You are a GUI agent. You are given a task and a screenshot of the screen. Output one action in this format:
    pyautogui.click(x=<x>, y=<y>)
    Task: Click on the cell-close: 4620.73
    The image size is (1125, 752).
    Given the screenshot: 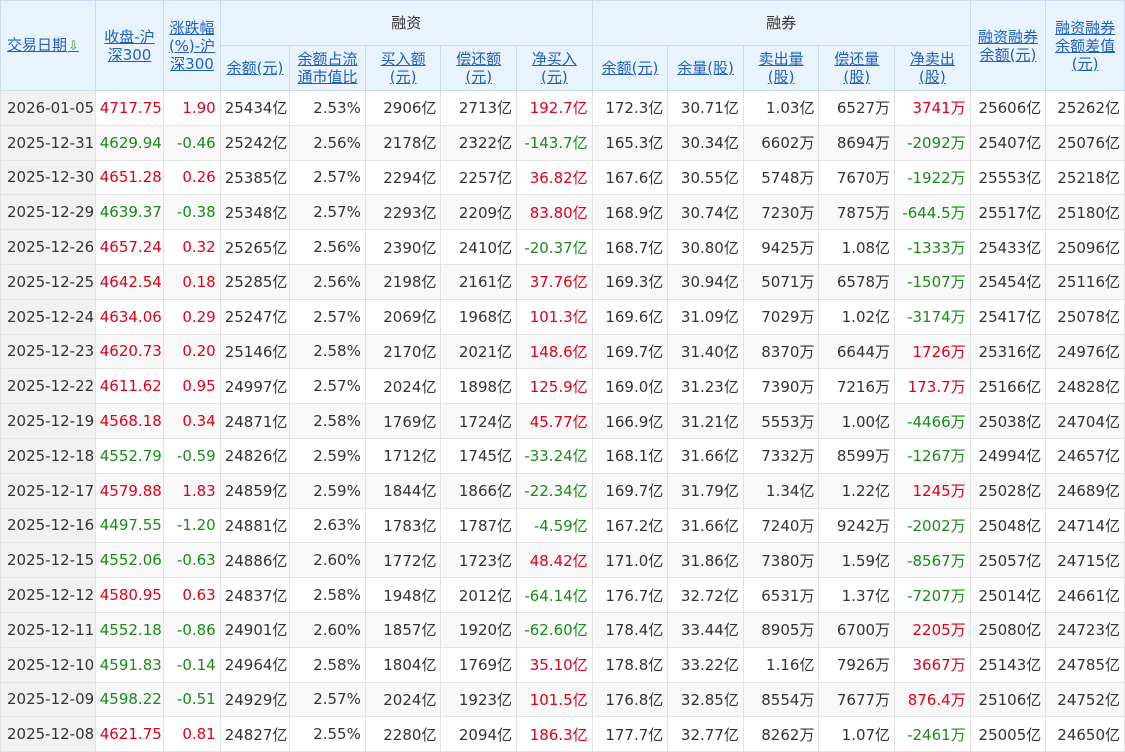 What is the action you would take?
    pyautogui.click(x=129, y=351)
    